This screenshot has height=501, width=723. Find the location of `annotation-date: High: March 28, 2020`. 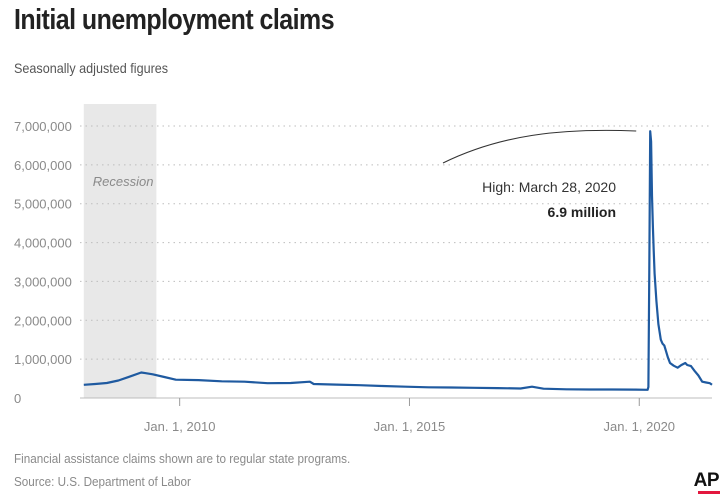

annotation-date: High: March 28, 2020 is located at coordinates (549, 187).